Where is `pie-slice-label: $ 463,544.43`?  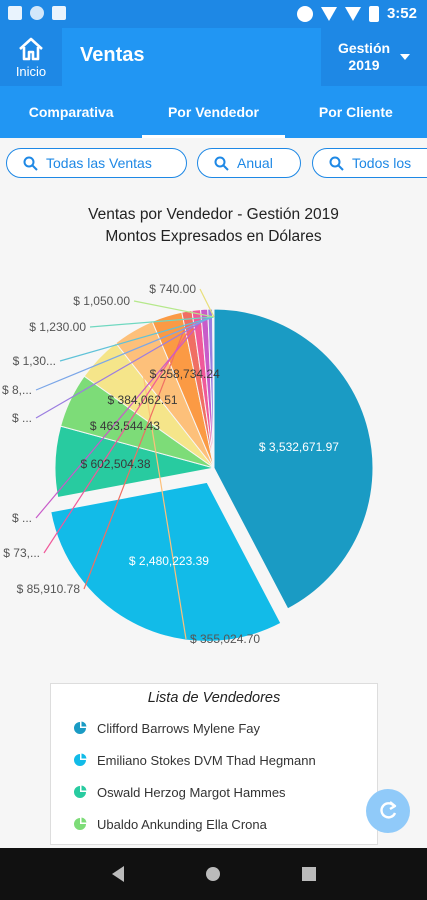 pie-slice-label: $ 463,544.43 is located at coordinates (125, 426).